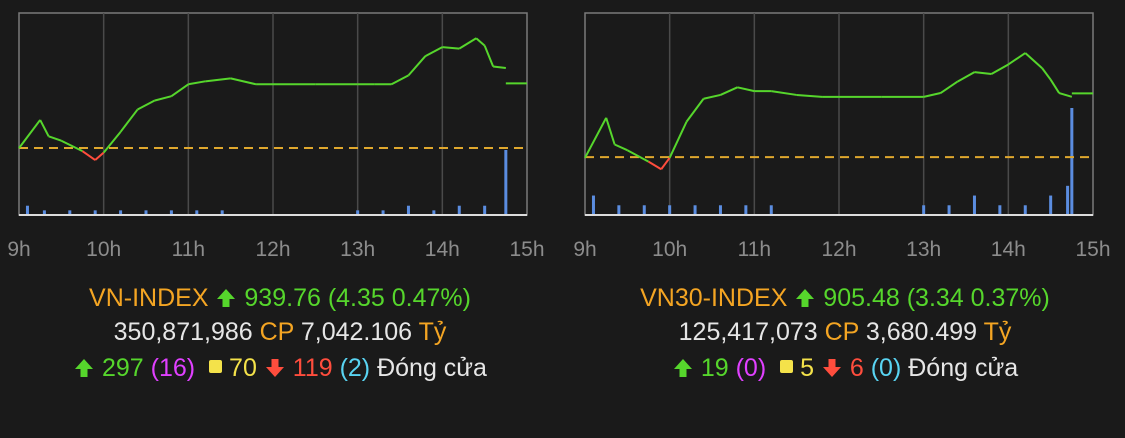  I want to click on advancers-count: 19, so click(714, 368).